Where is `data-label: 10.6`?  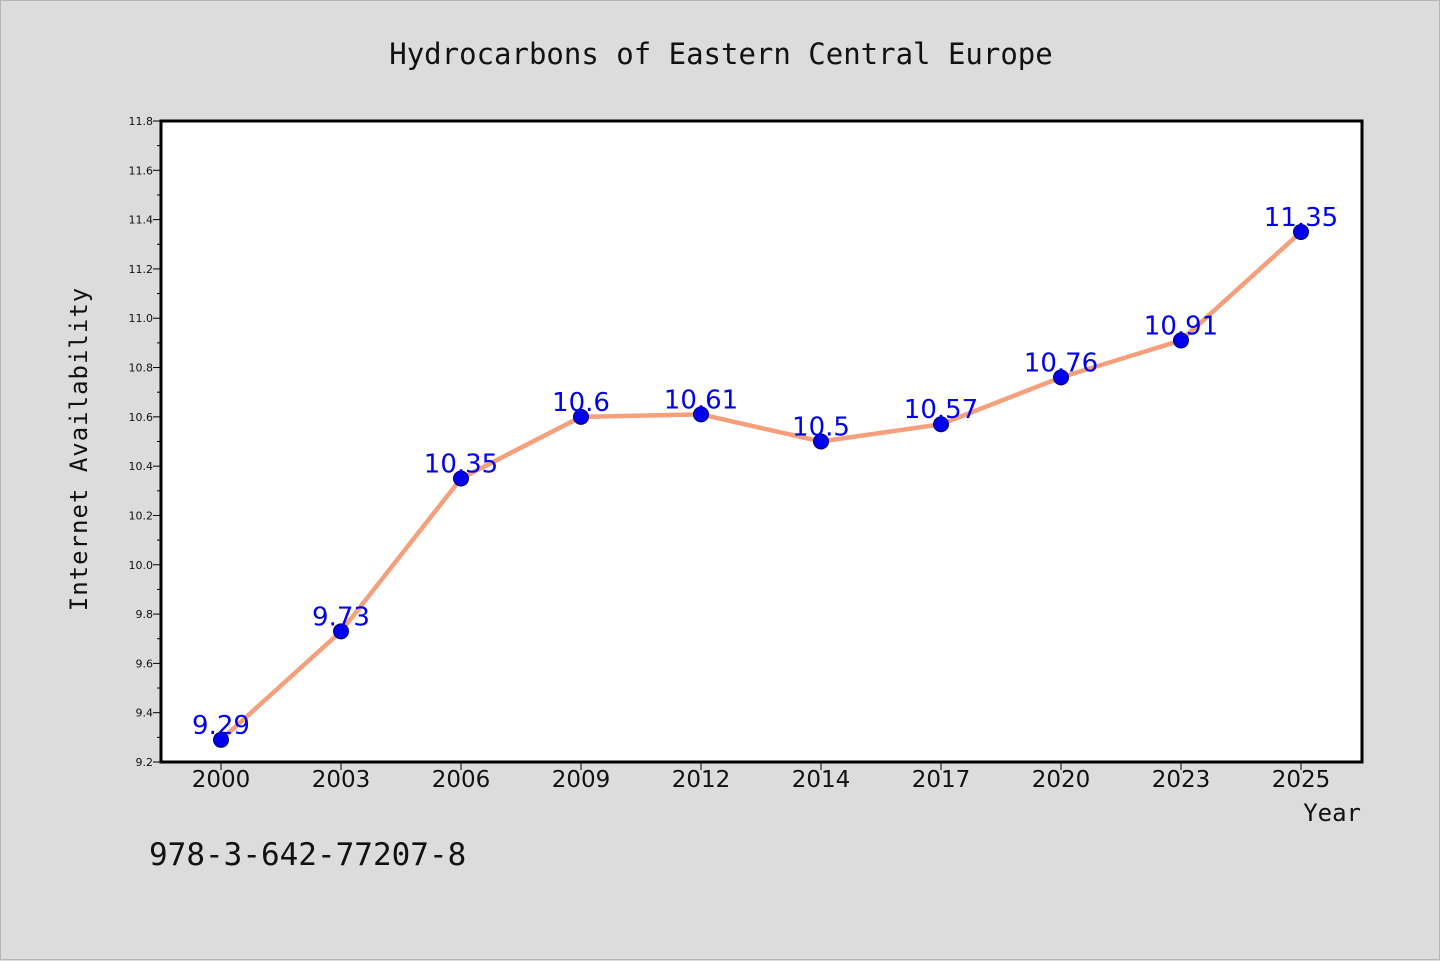
data-label: 10.6 is located at coordinates (581, 403).